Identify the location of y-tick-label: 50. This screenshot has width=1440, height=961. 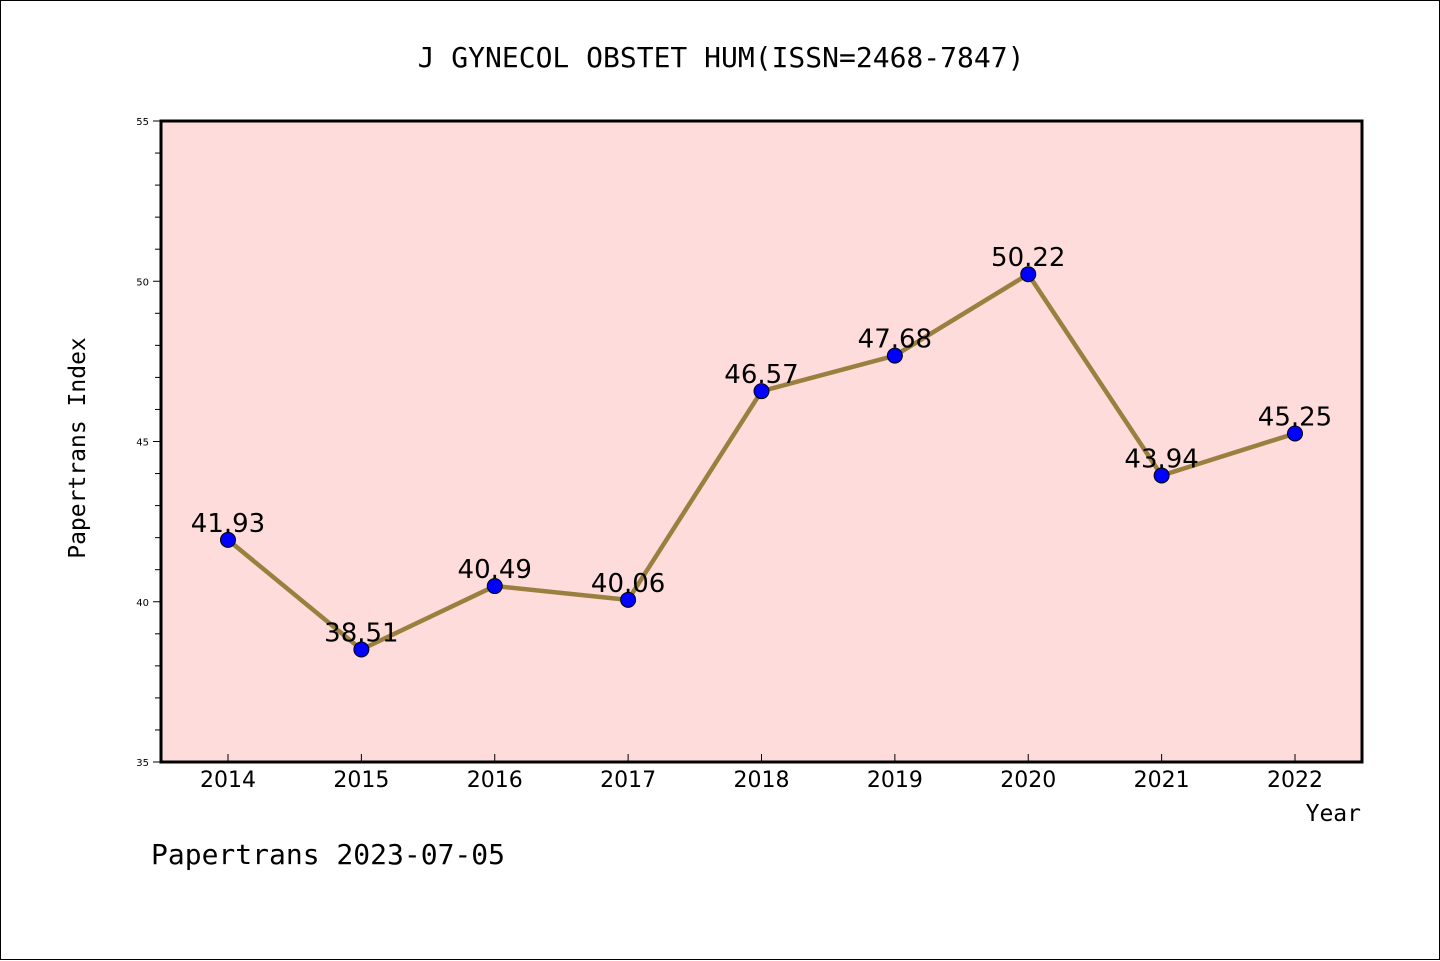
(142, 282).